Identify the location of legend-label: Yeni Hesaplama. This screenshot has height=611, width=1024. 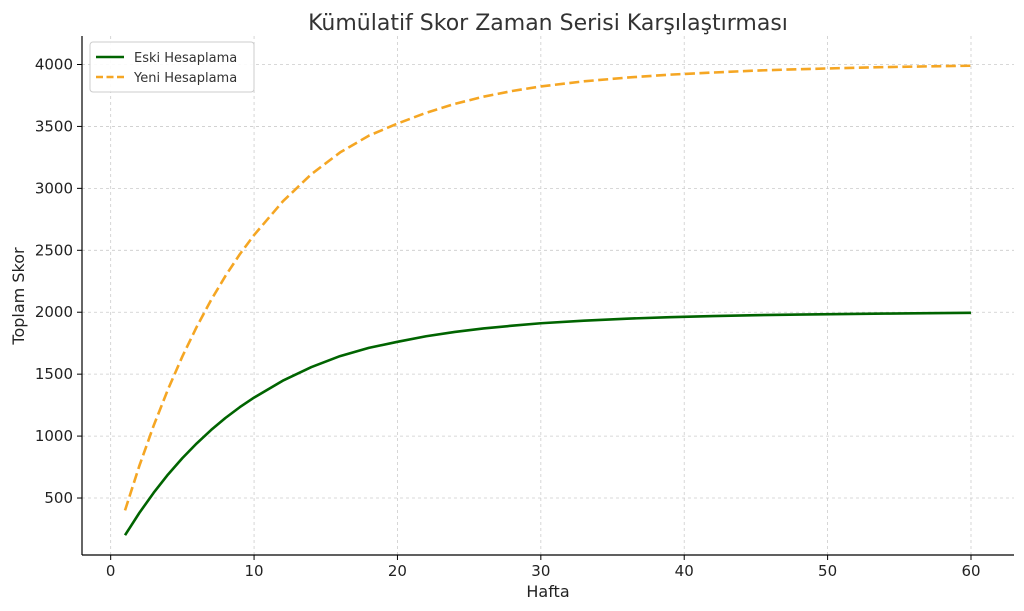
(185, 78).